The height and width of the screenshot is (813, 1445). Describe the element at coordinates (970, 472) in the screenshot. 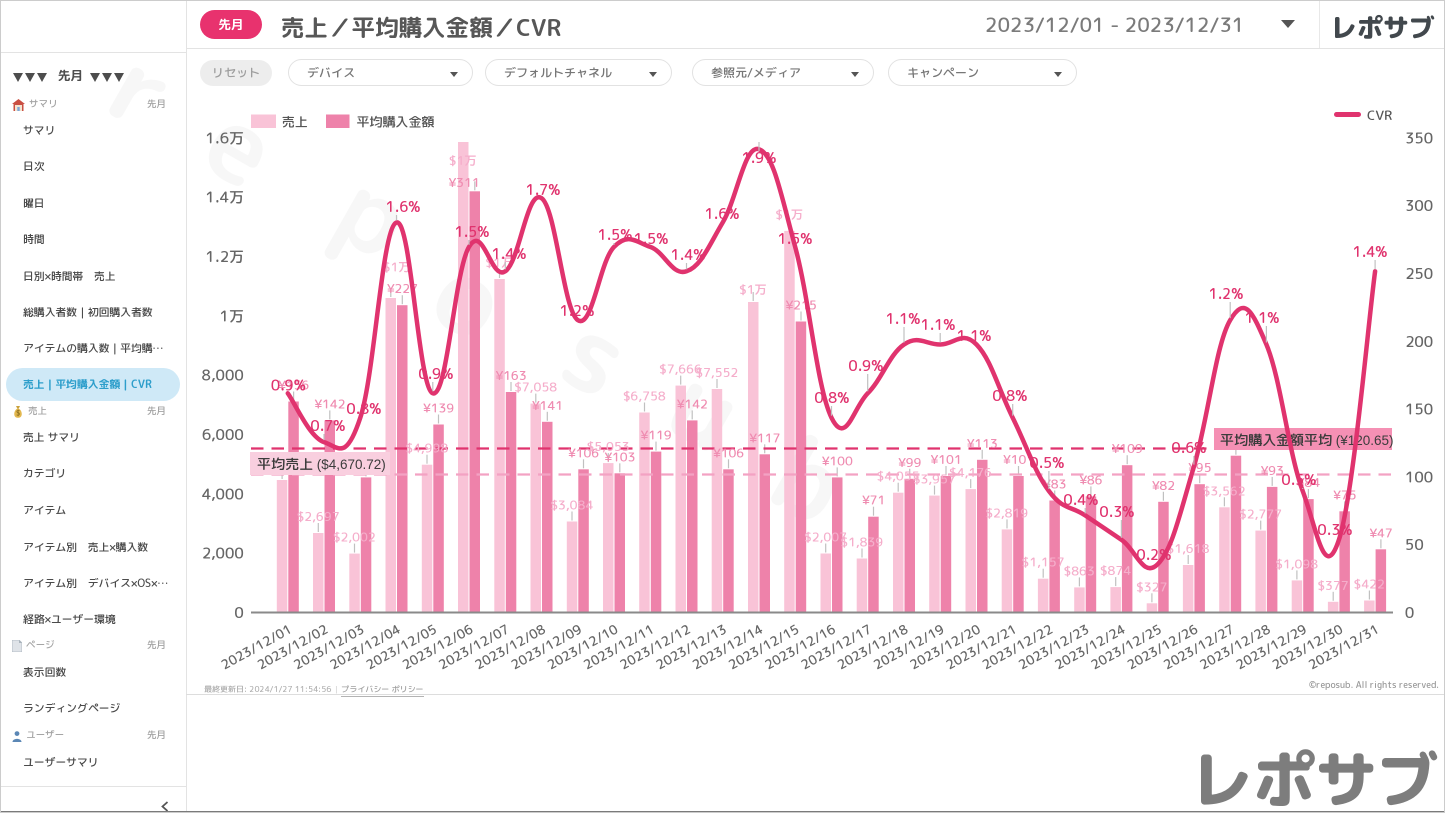

I see `svg-text: $4,176` at that location.